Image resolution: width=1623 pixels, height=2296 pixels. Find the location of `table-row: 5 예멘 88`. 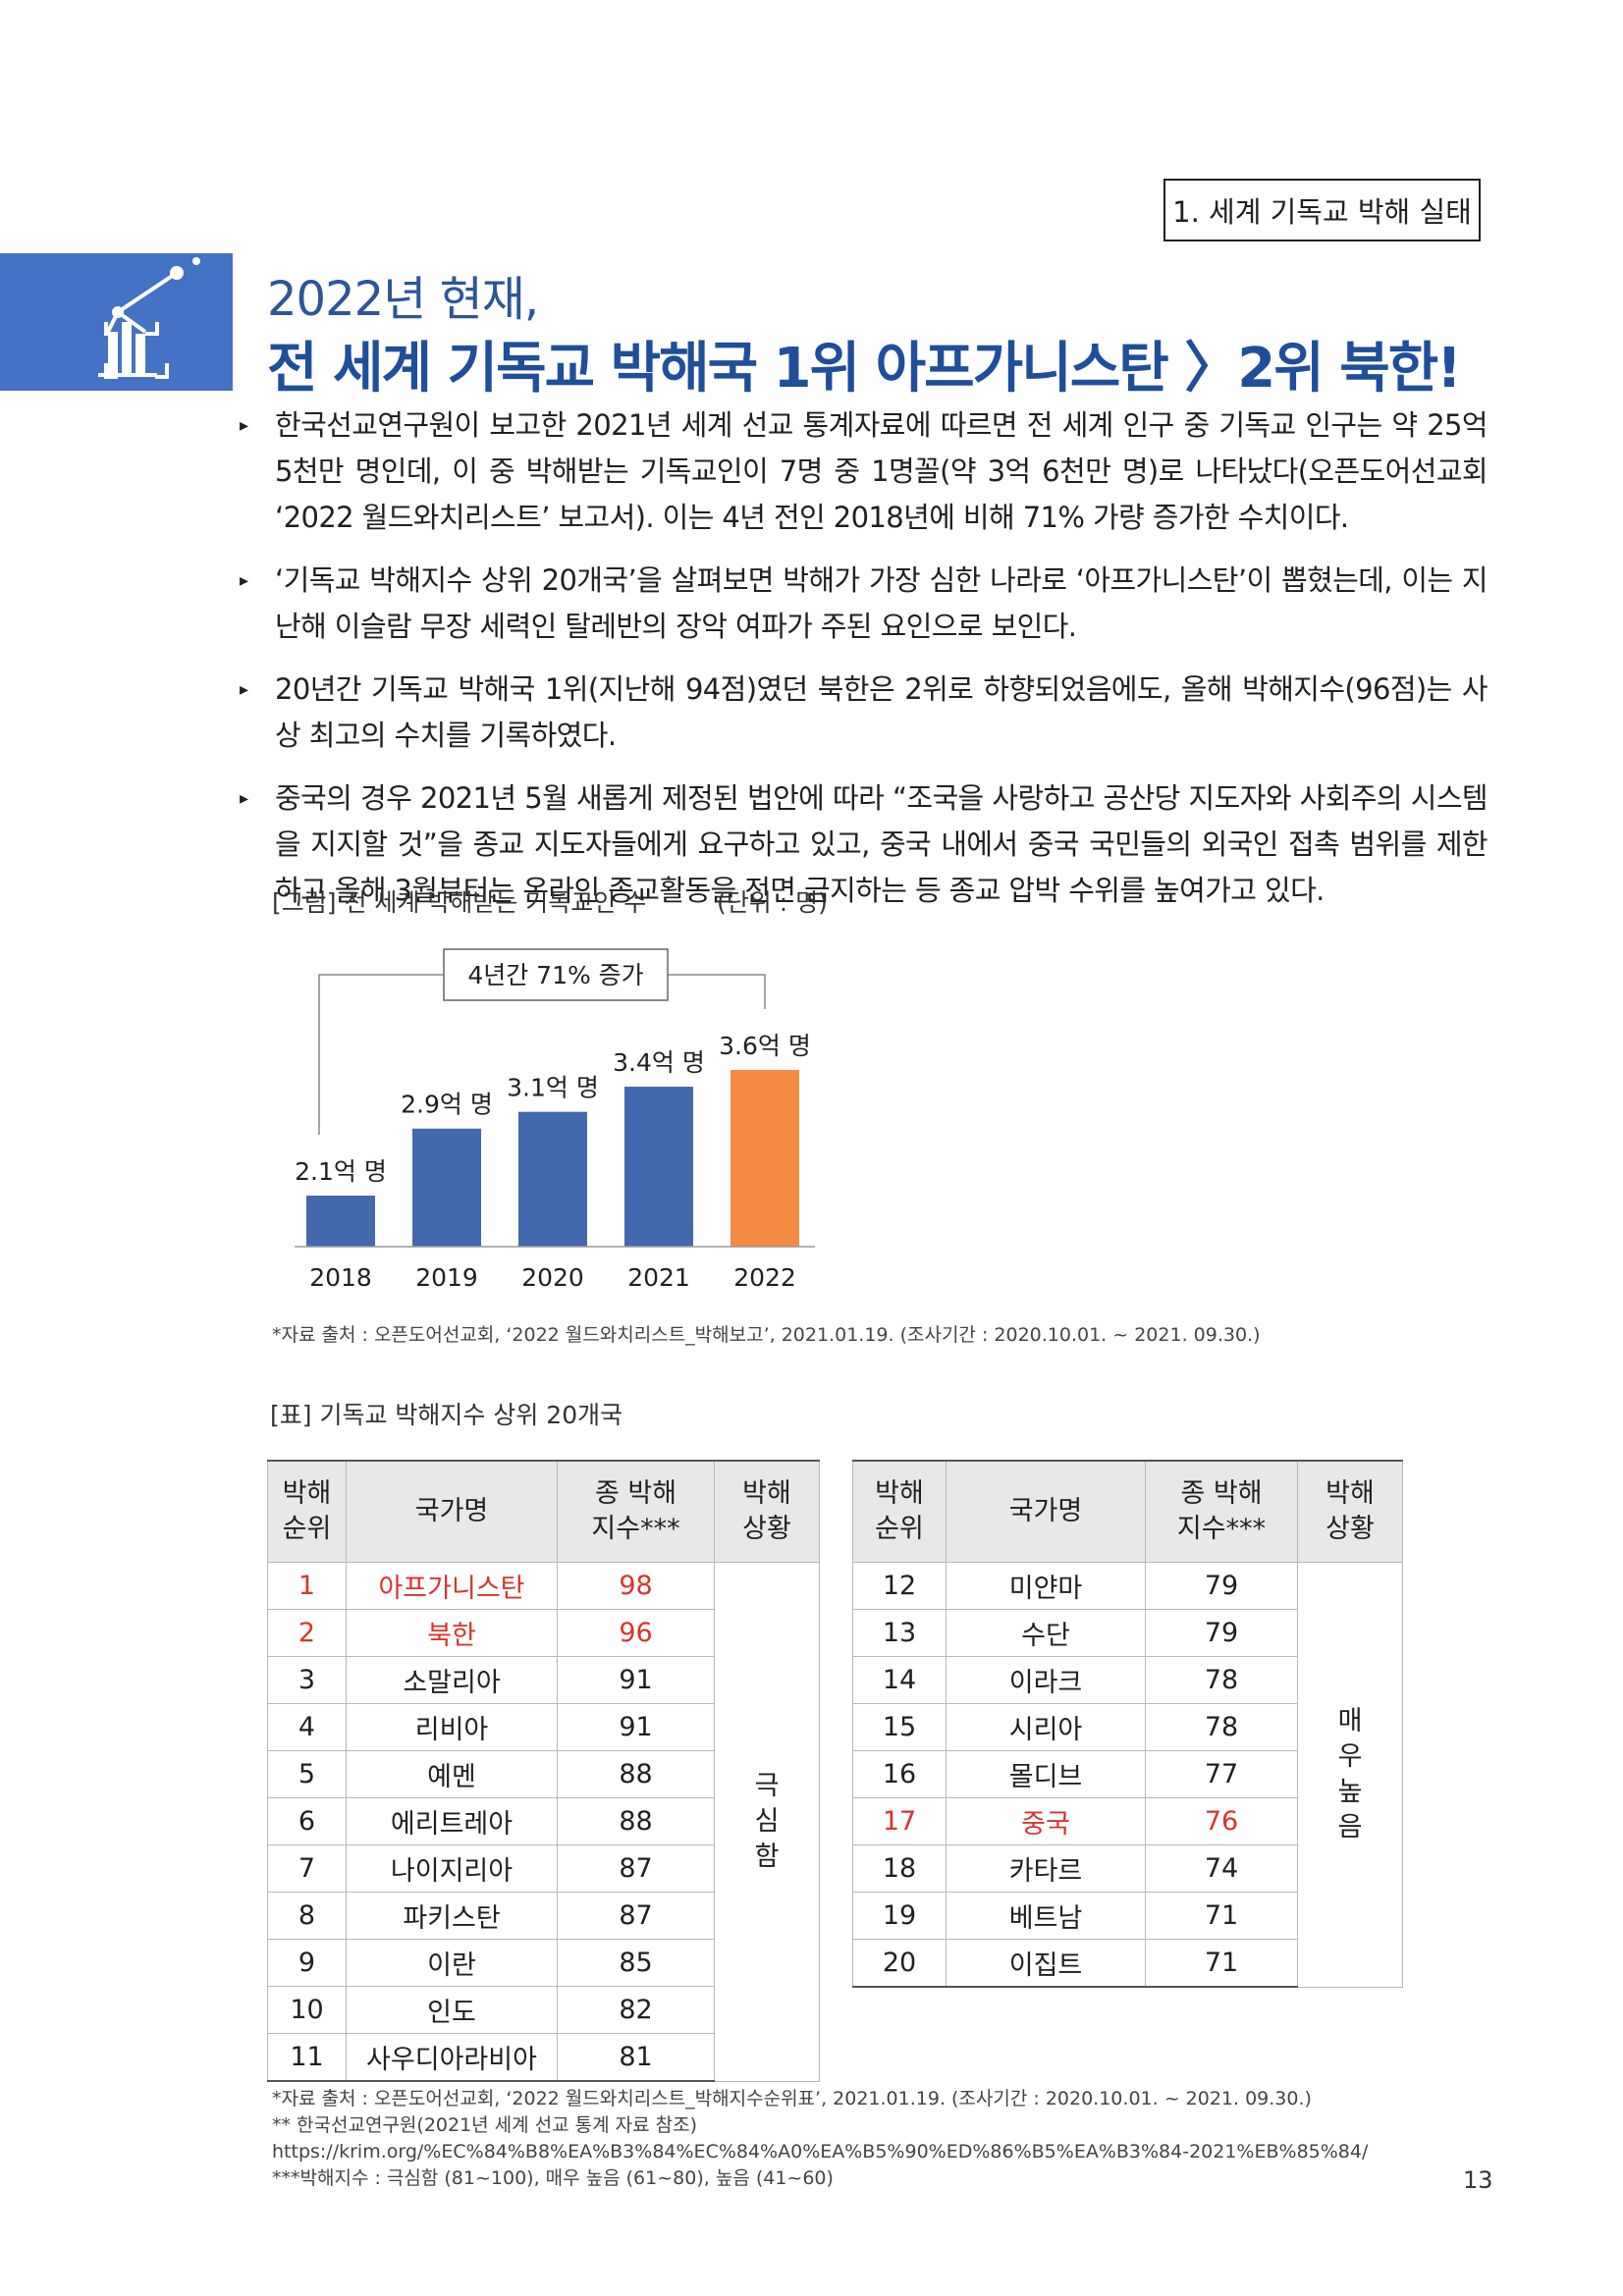

table-row: 5 예멘 88 is located at coordinates (544, 1774).